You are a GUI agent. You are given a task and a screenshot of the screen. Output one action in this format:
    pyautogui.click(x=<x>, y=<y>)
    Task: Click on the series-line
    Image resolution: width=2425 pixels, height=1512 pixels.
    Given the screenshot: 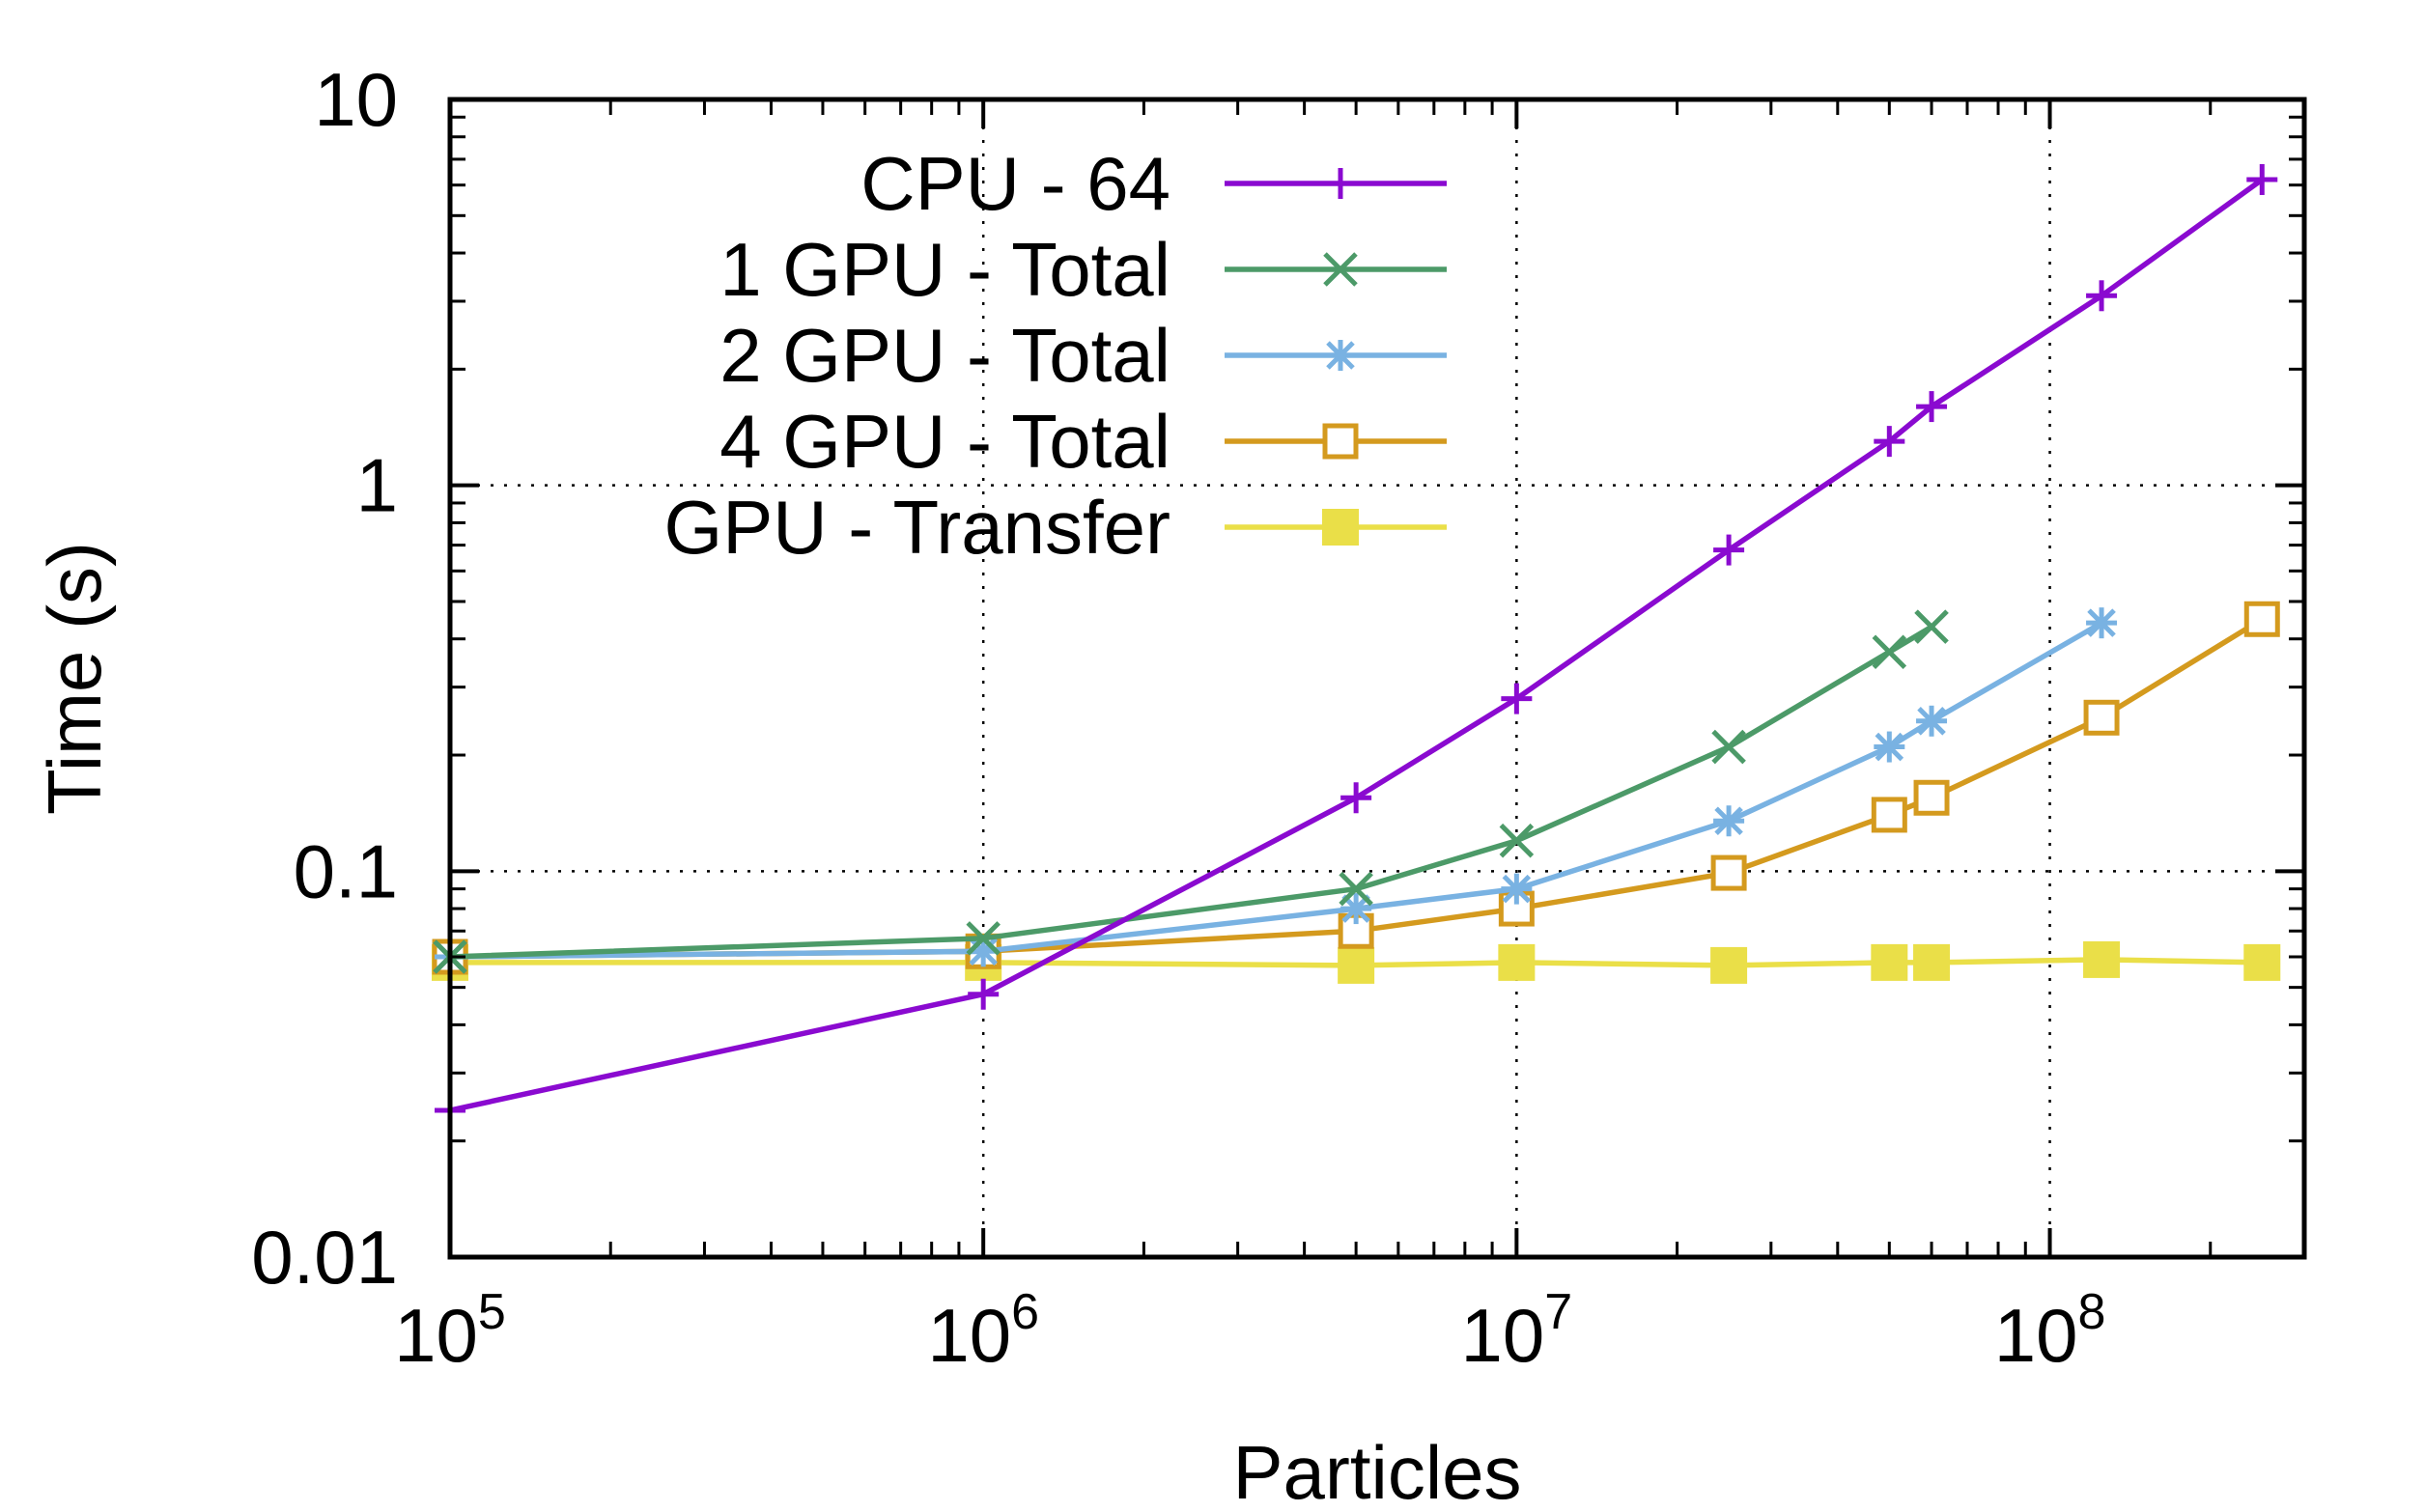 What is the action you would take?
    pyautogui.click(x=1191, y=792)
    